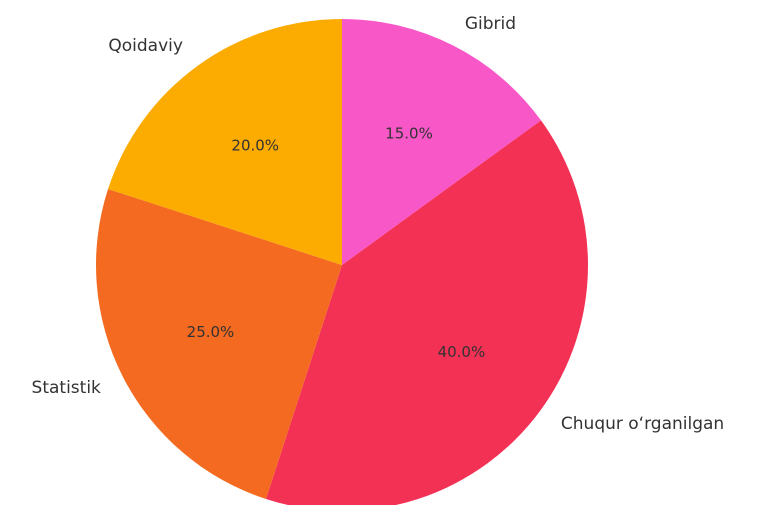 The height and width of the screenshot is (505, 764). Describe the element at coordinates (490, 24) in the screenshot. I see `category-label-gibrid: Gibrid` at that location.